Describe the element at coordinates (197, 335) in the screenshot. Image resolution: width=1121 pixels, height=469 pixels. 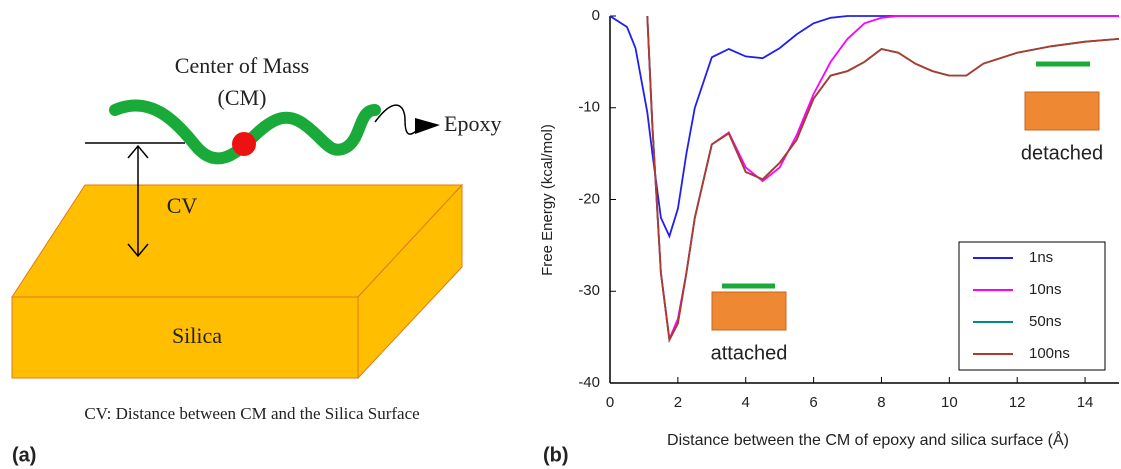
I see `silica-label: Silica` at that location.